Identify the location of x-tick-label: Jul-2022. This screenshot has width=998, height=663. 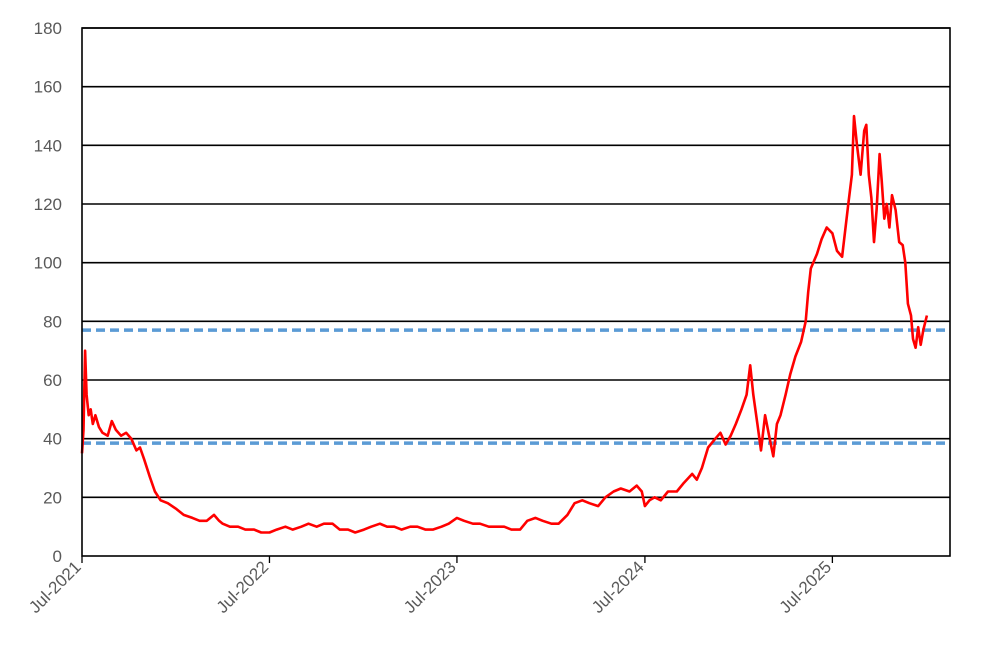
(243, 587).